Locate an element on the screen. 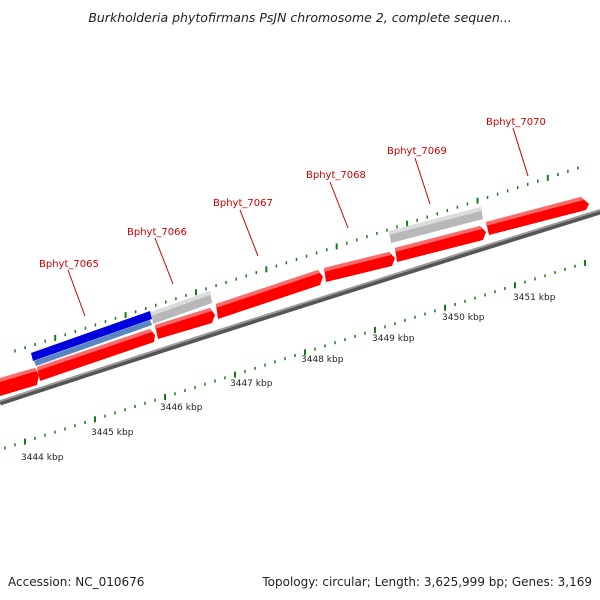 This screenshot has width=600, height=600. kbp-label: 3445 kbp is located at coordinates (112, 433).